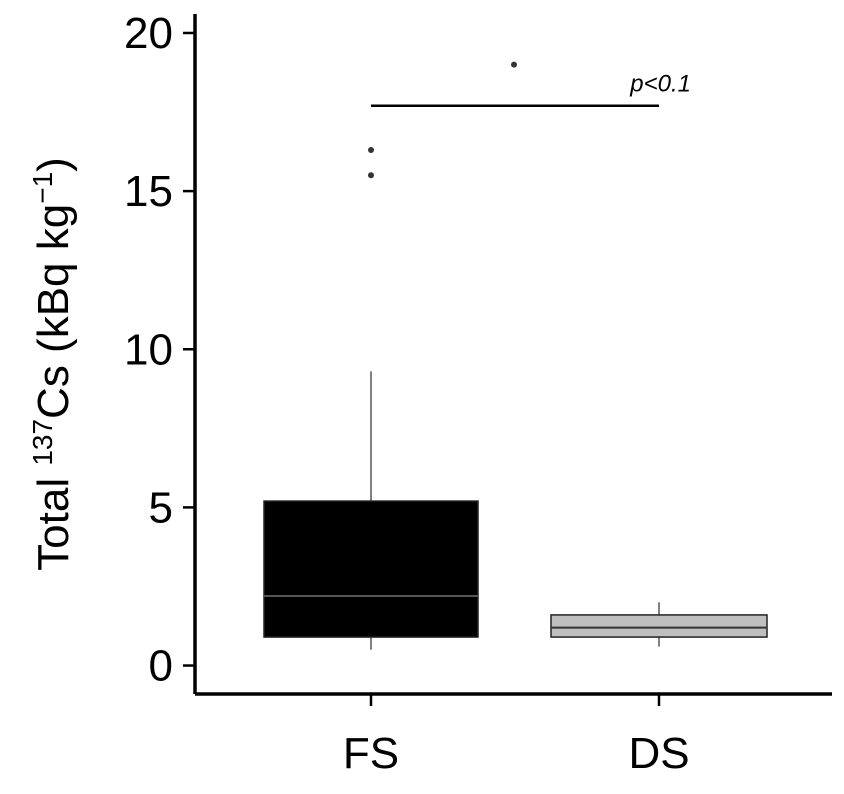 This screenshot has height=794, width=844. Describe the element at coordinates (371, 753) in the screenshot. I see `x-tick-label: FS` at that location.